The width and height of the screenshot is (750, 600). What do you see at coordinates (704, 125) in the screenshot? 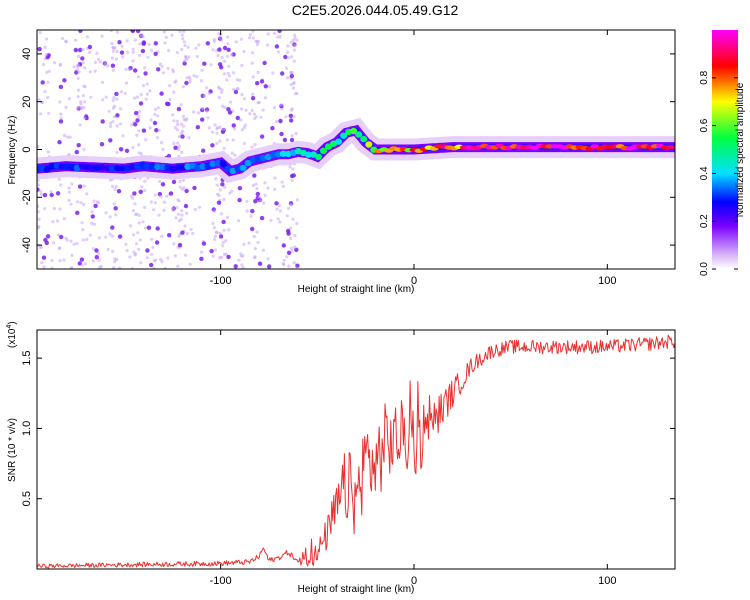
I see `colorbar-tick-label: 0.6` at bounding box center [704, 125].